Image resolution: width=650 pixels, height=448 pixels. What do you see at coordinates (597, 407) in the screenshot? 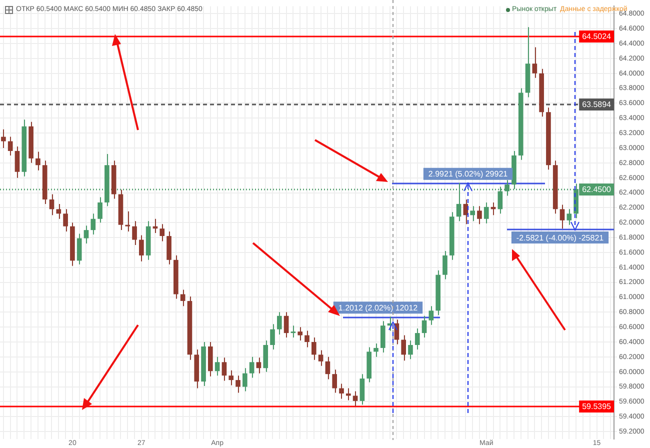
I see `ref-line-label: 59.5395` at bounding box center [597, 407].